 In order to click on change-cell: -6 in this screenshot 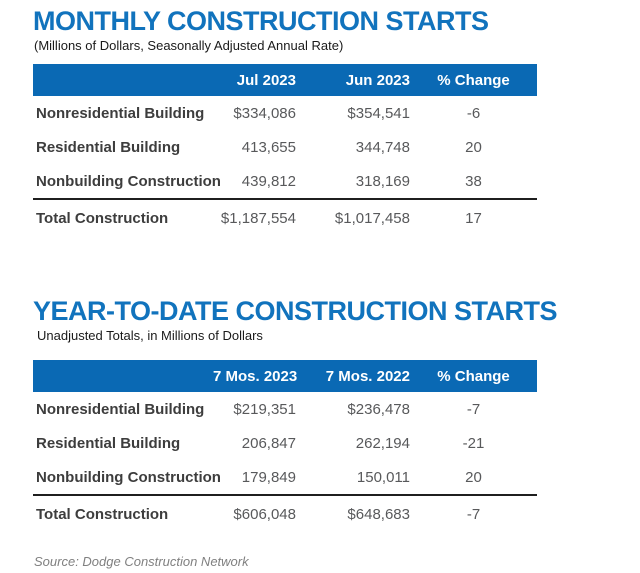, I will do `click(473, 113)`.